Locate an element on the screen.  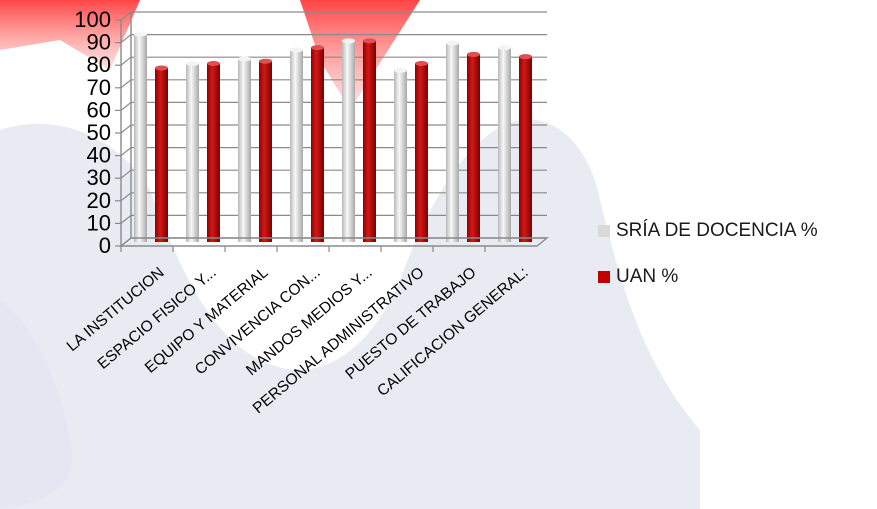
y-tick-label: 10 is located at coordinates (99, 222).